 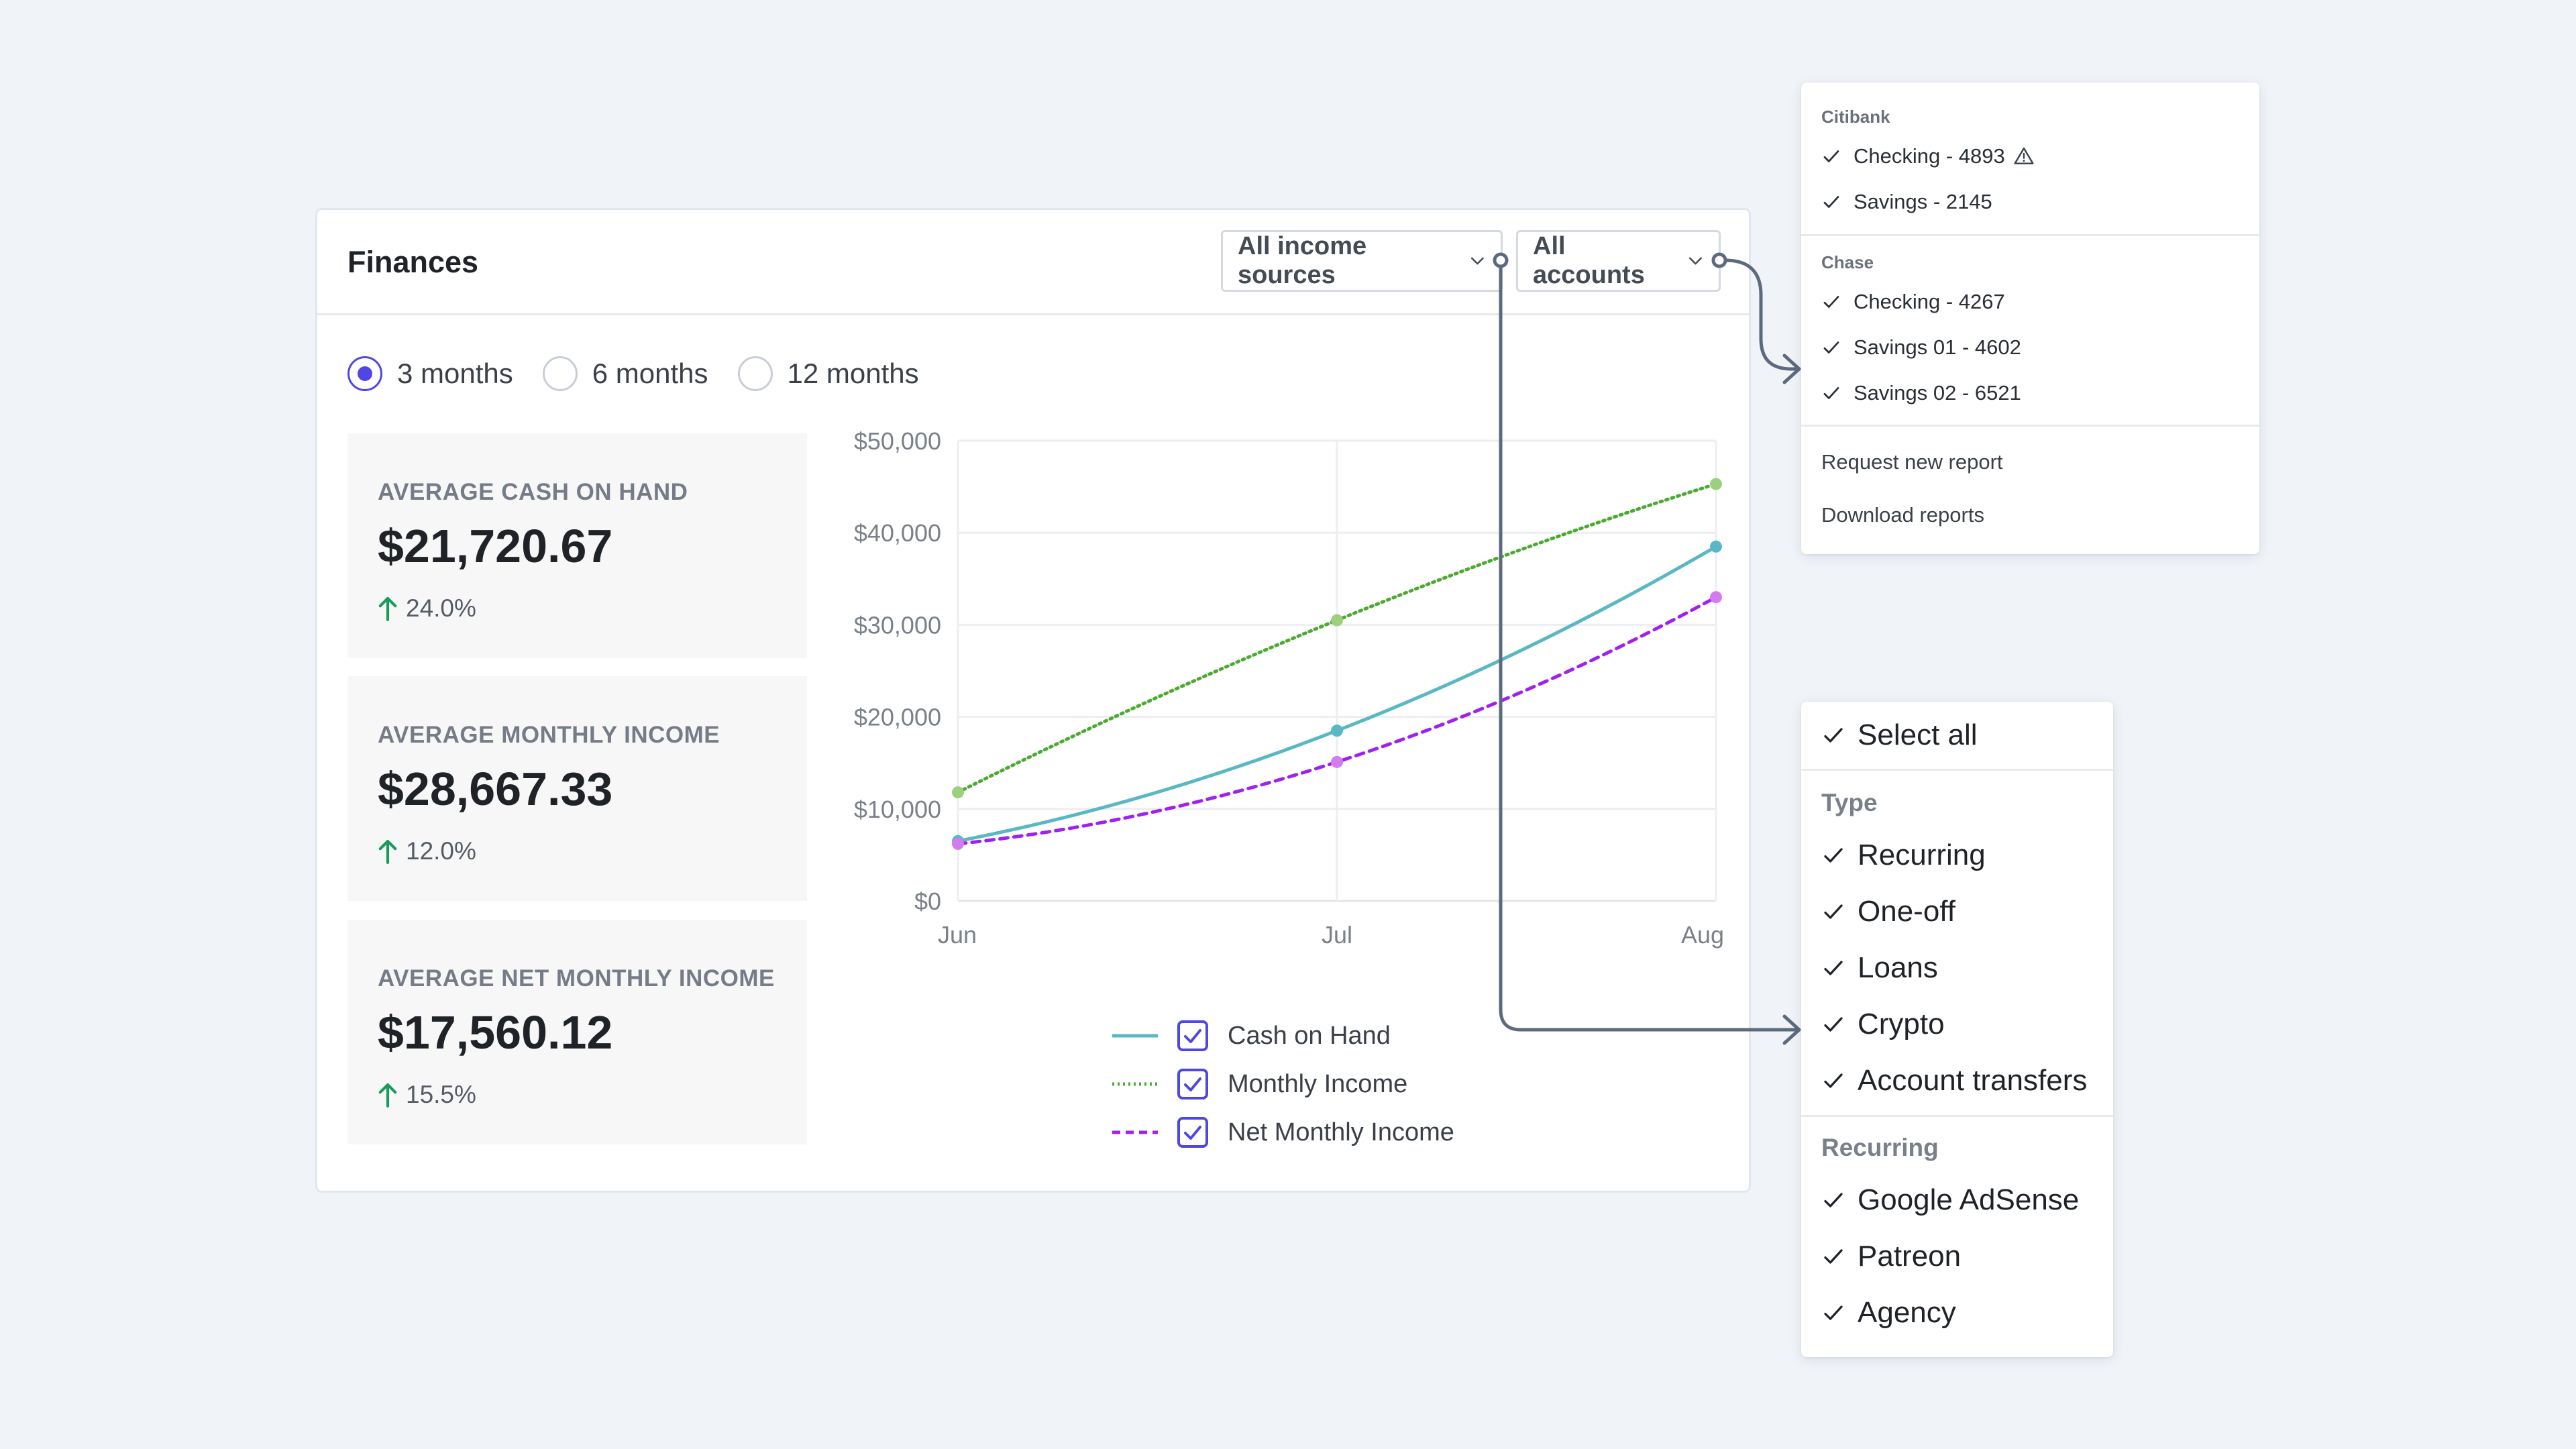 What do you see at coordinates (1283, 1036) in the screenshot?
I see `legend-item-cash-on-hand: Cash on Hand` at bounding box center [1283, 1036].